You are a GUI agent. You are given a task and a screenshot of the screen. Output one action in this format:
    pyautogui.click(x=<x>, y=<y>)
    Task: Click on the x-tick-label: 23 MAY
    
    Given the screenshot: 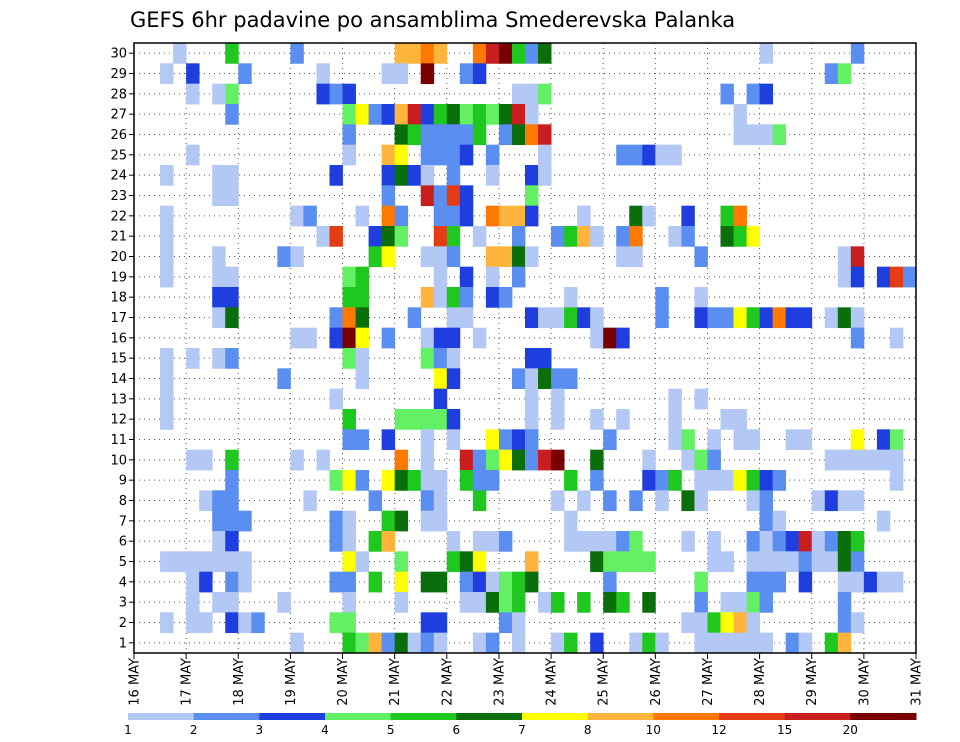 What is the action you would take?
    pyautogui.click(x=499, y=682)
    